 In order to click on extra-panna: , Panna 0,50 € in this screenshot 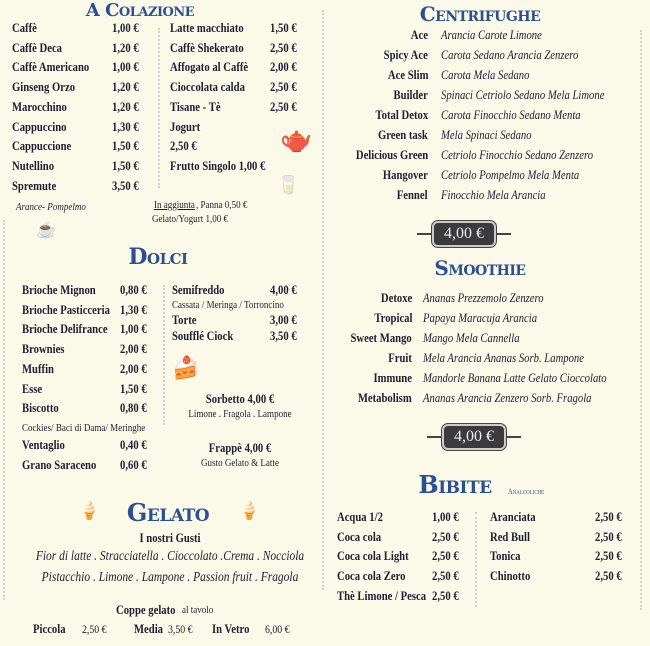, I will do `click(222, 205)`.